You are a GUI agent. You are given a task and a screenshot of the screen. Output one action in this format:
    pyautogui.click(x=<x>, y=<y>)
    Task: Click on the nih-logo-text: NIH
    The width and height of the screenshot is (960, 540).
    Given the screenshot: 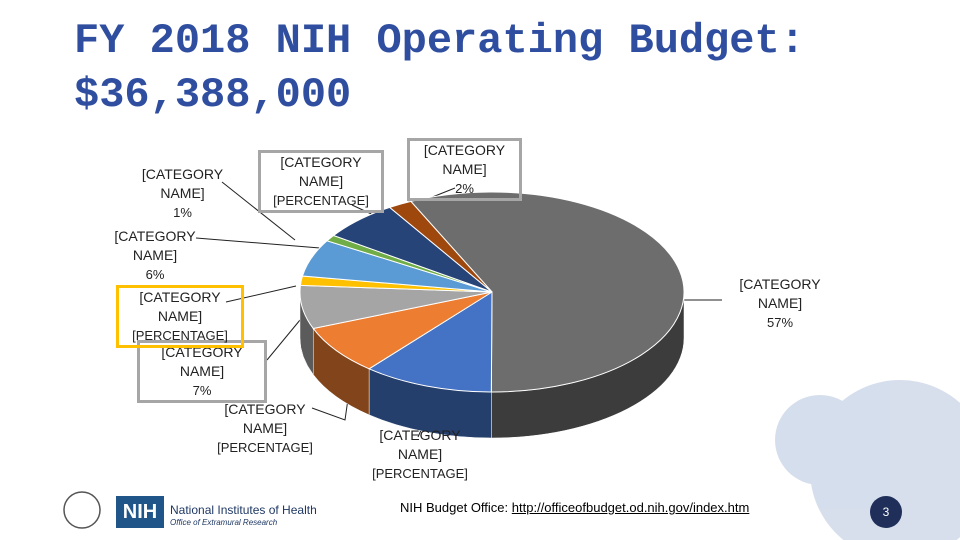 What is the action you would take?
    pyautogui.click(x=140, y=512)
    